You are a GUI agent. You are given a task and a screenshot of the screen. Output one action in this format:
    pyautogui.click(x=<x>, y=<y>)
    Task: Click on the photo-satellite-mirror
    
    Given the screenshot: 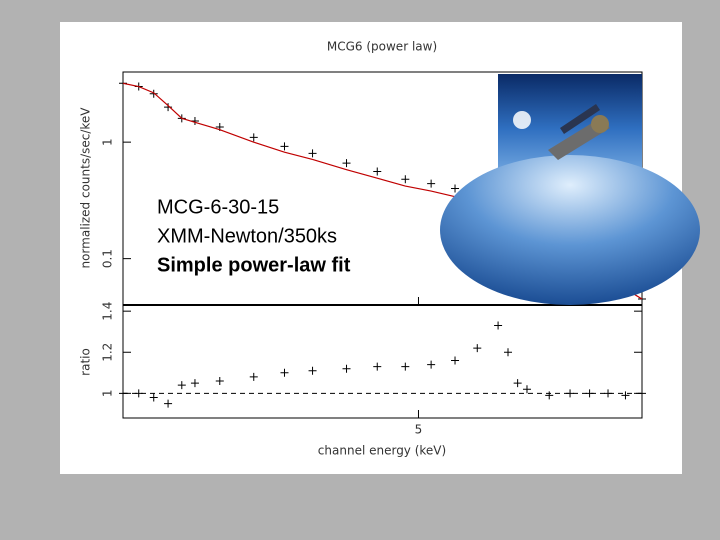 What is the action you would take?
    pyautogui.click(x=600, y=124)
    